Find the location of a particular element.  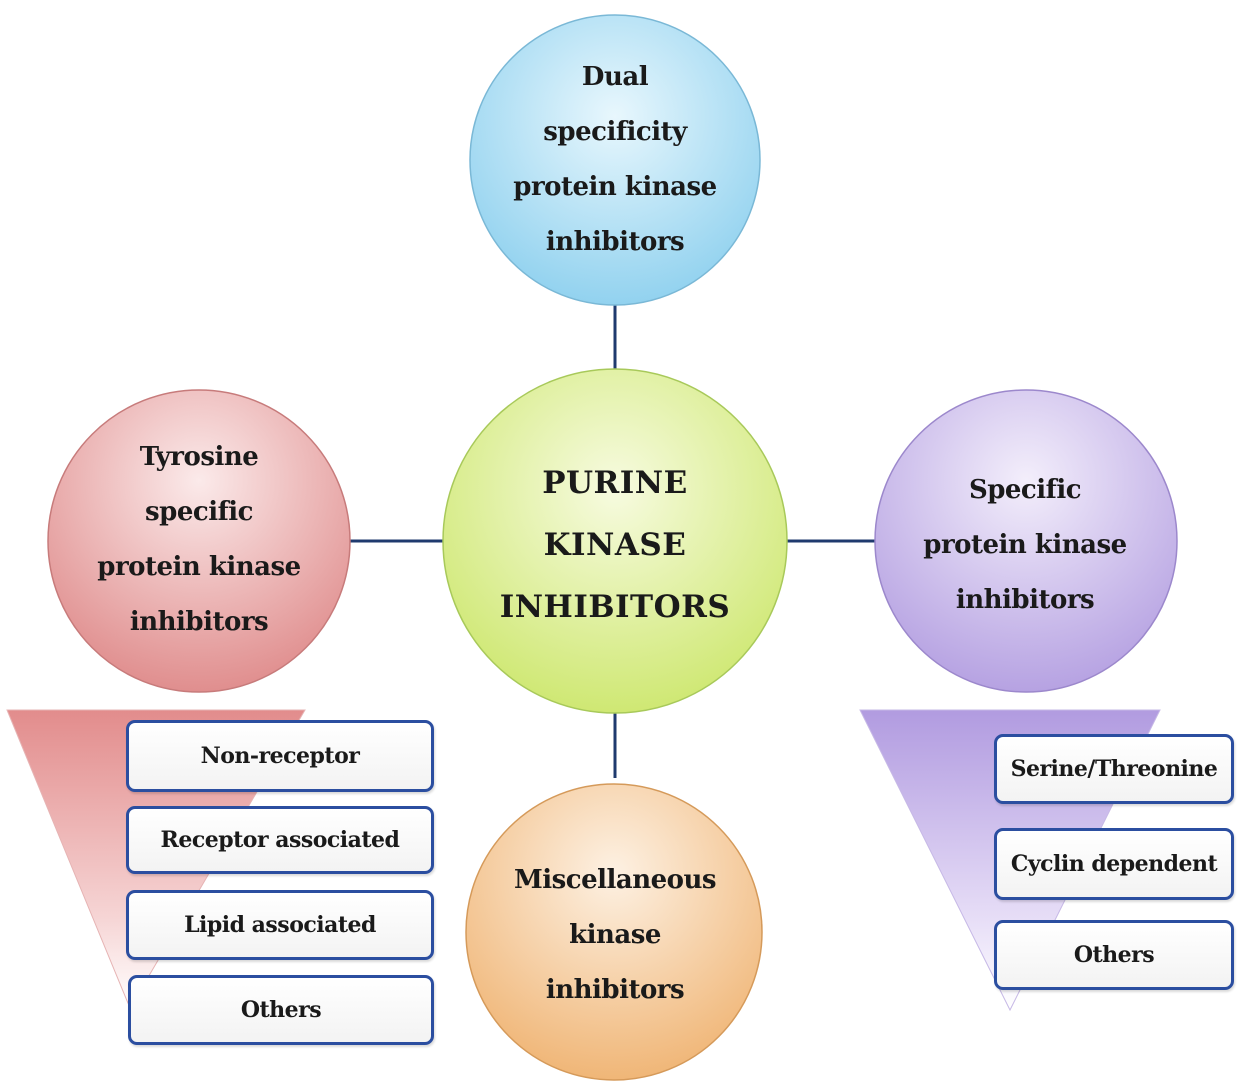

right-circle is located at coordinates (1026, 541).